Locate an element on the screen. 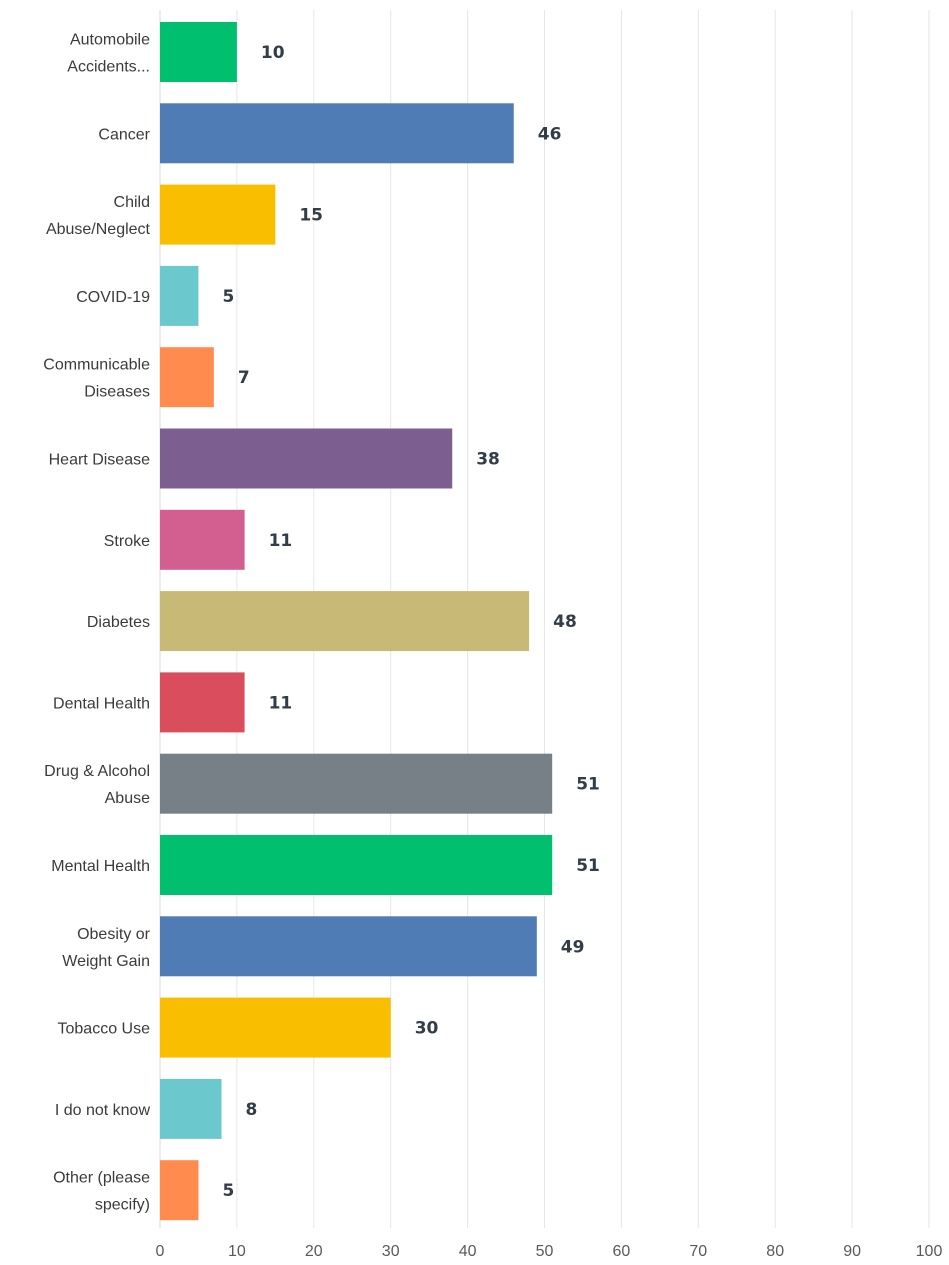  category-label: Other (please specify) is located at coordinates (101, 1192).